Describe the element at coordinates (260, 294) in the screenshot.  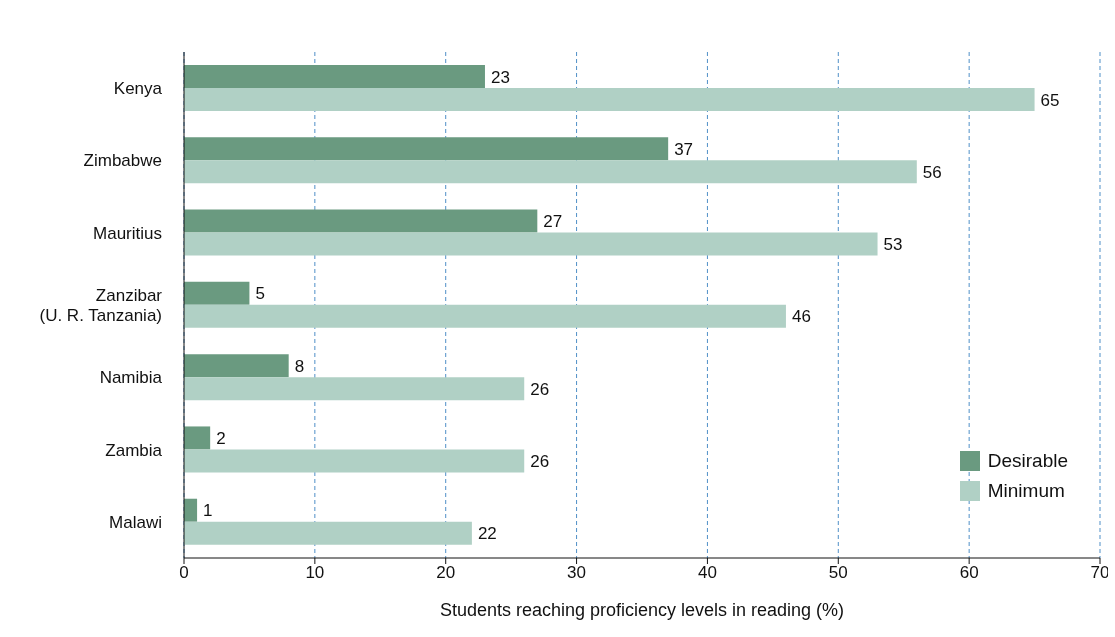
I see `data-label: 5` at that location.